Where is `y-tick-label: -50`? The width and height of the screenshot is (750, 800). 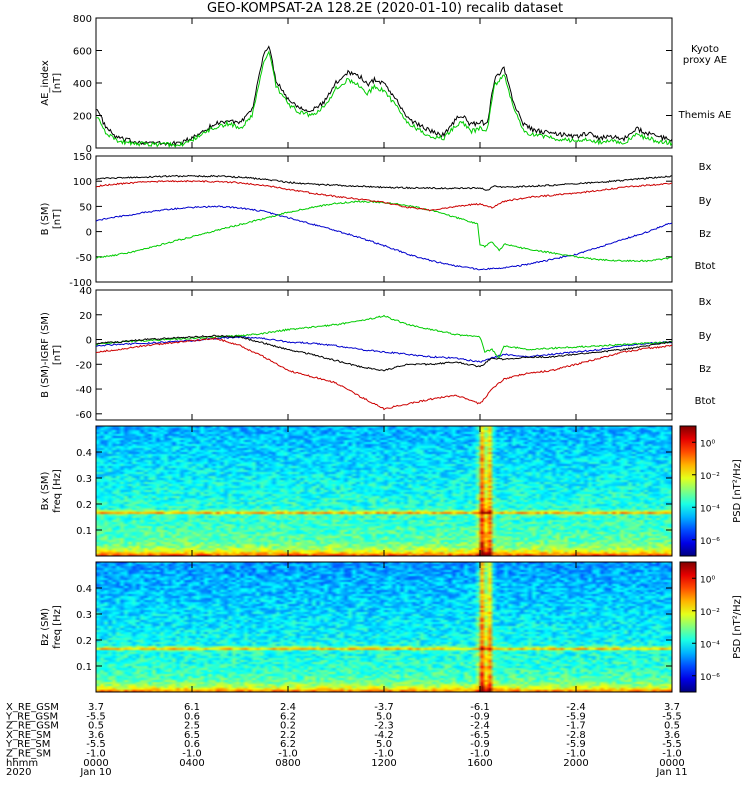 y-tick-label: -50 is located at coordinates (84, 258).